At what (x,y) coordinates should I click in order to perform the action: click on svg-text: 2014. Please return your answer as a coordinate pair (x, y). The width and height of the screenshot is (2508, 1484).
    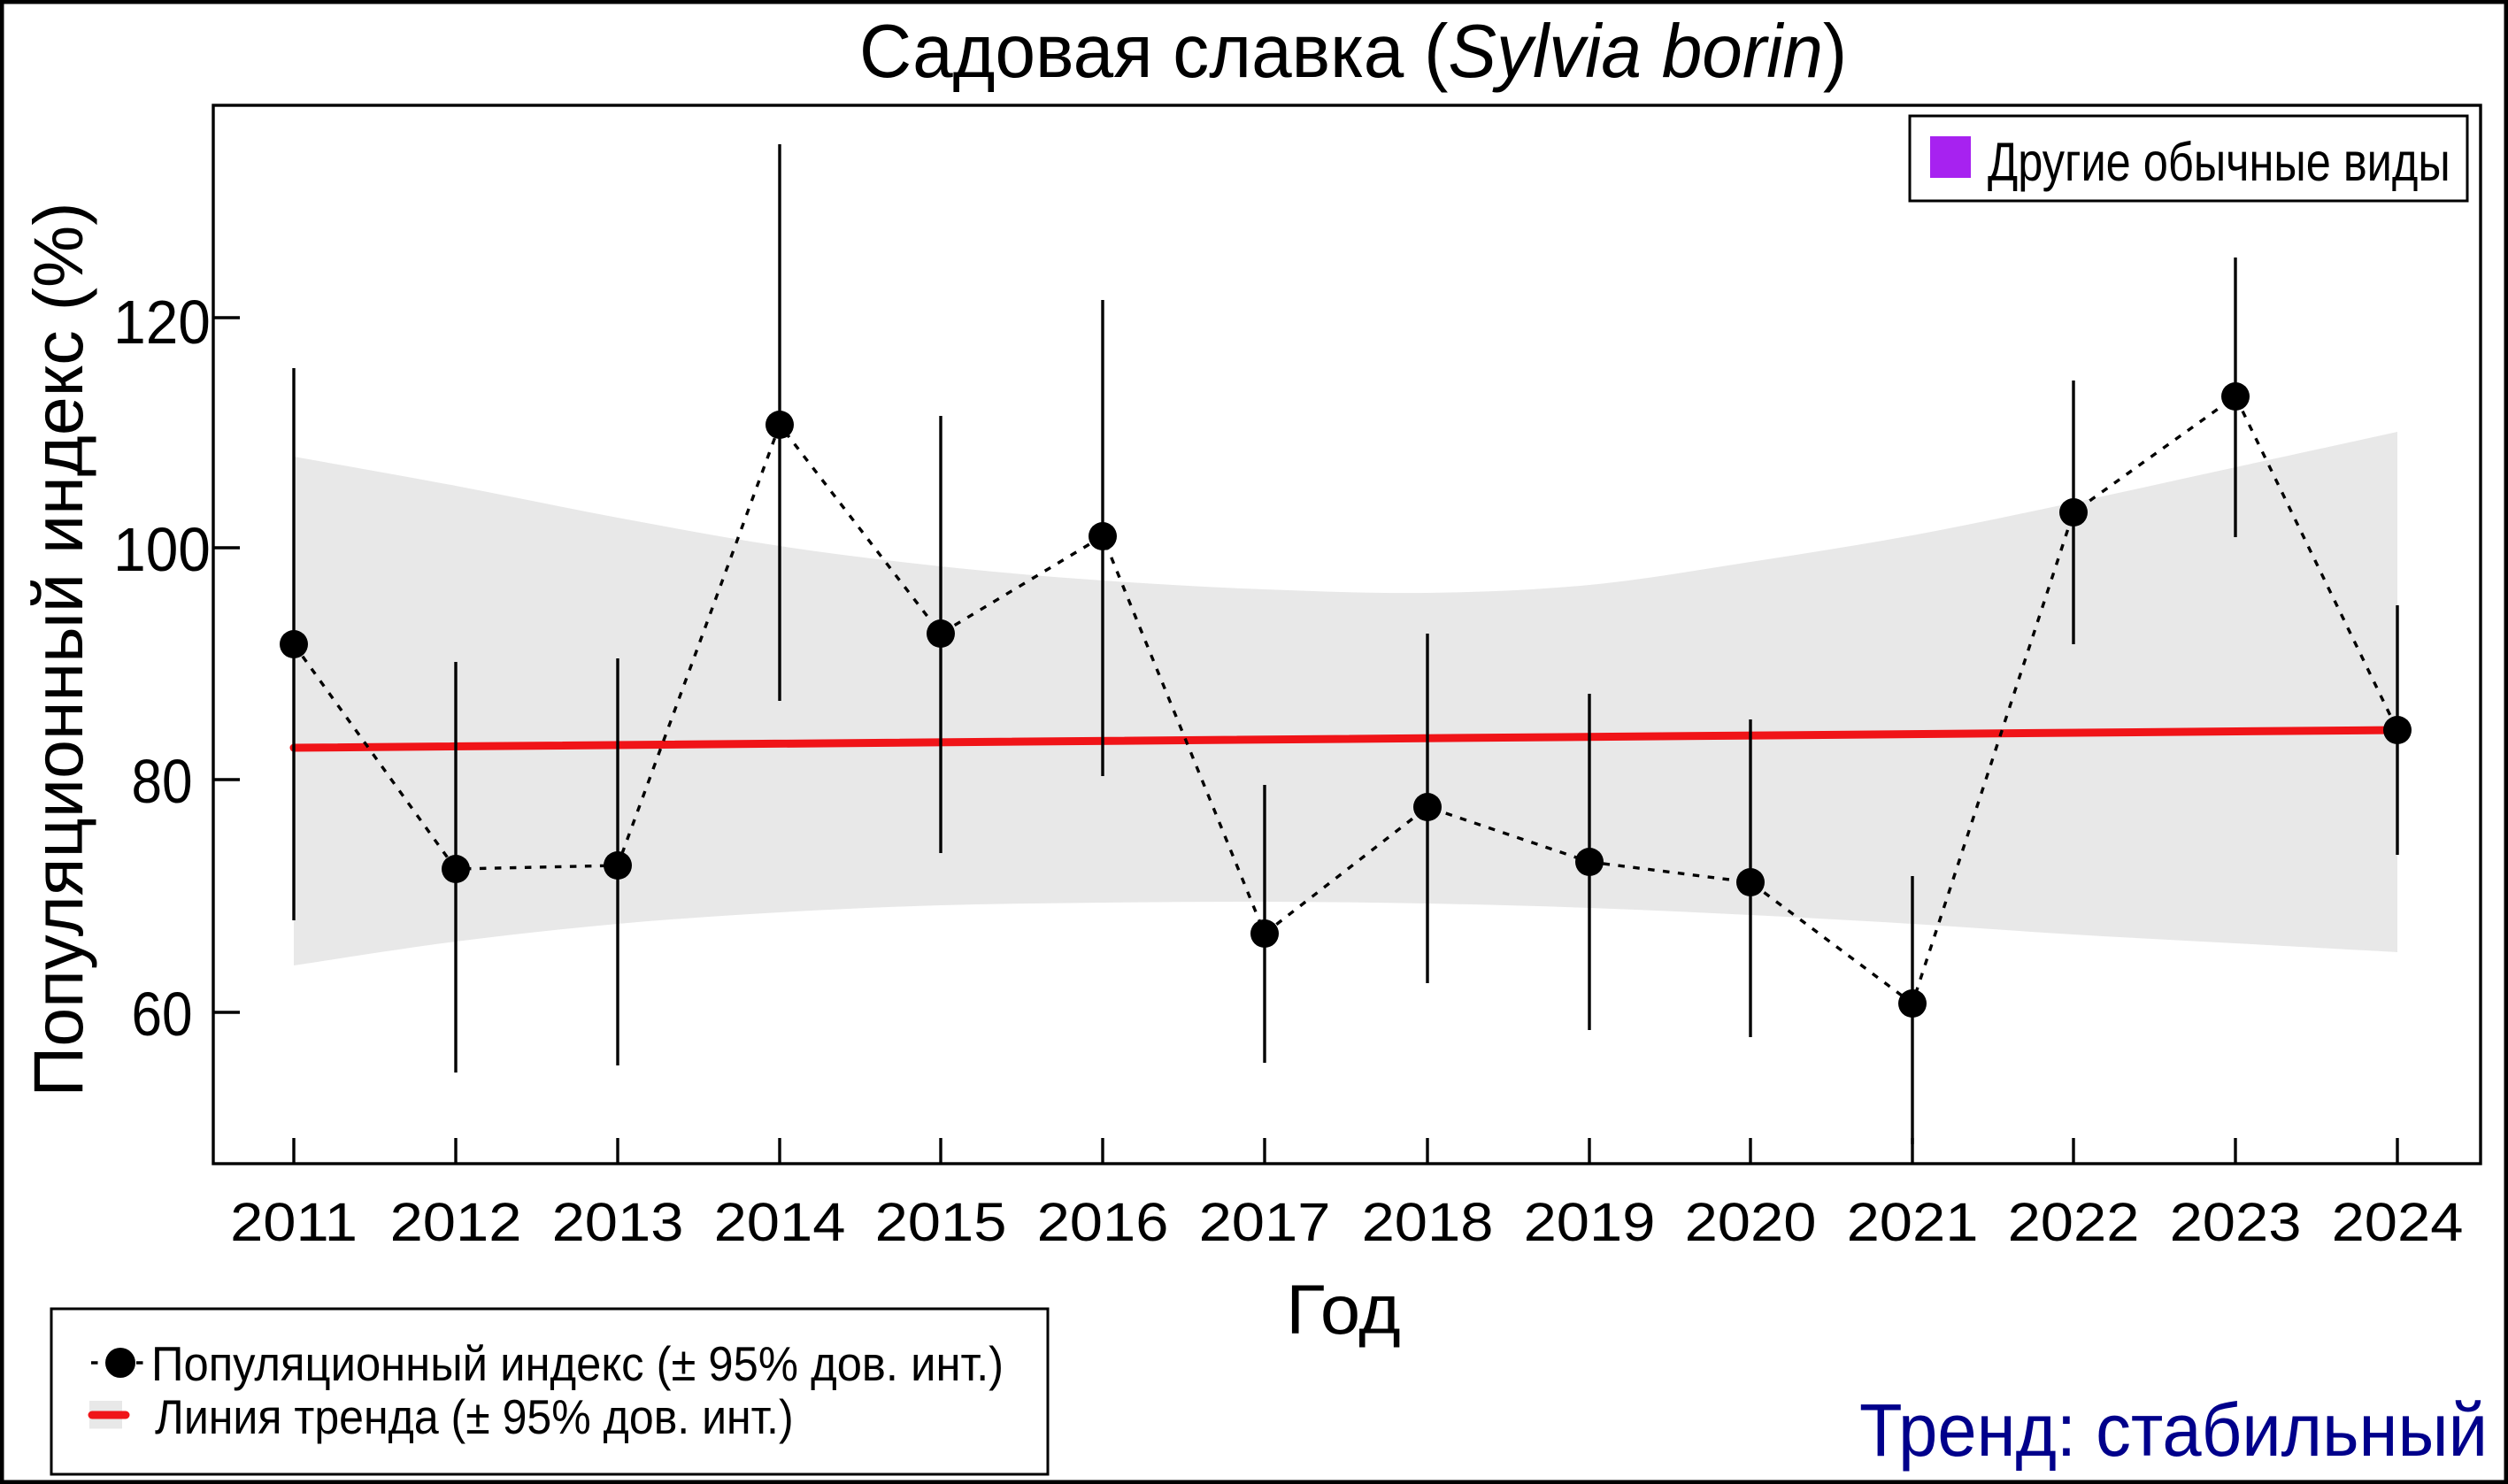
    Looking at the image, I should click on (780, 1222).